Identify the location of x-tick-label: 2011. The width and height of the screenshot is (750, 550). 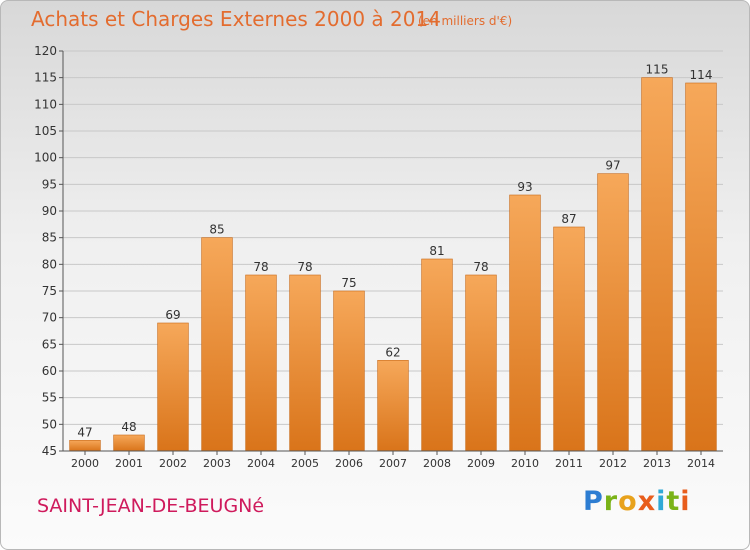
(569, 463).